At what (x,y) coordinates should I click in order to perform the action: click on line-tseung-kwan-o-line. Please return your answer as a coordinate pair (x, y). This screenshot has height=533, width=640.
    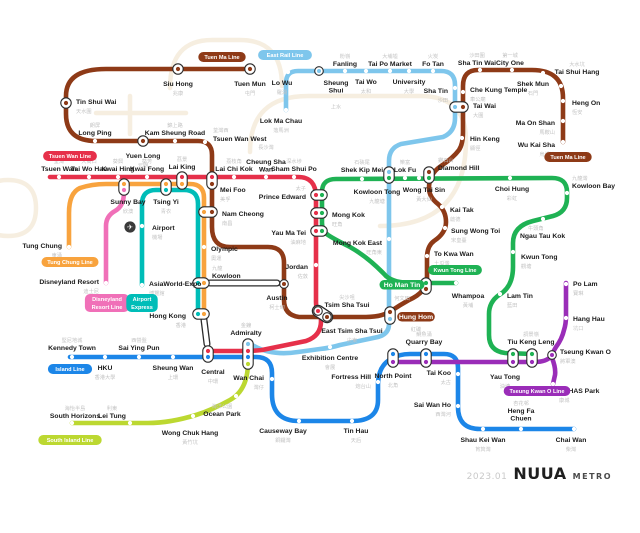
    Looking at the image, I should click on (479, 322).